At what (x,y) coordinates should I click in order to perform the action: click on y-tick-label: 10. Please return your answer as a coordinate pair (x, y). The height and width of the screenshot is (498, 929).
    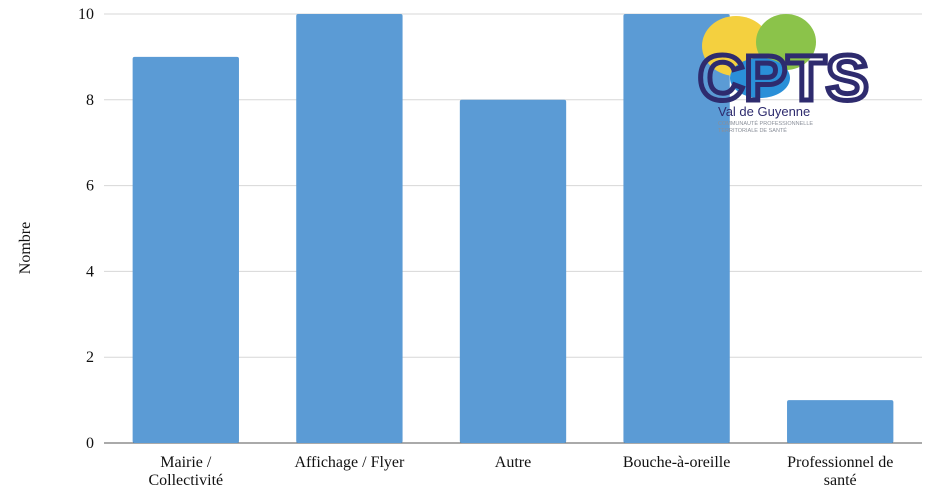
    Looking at the image, I should click on (86, 14).